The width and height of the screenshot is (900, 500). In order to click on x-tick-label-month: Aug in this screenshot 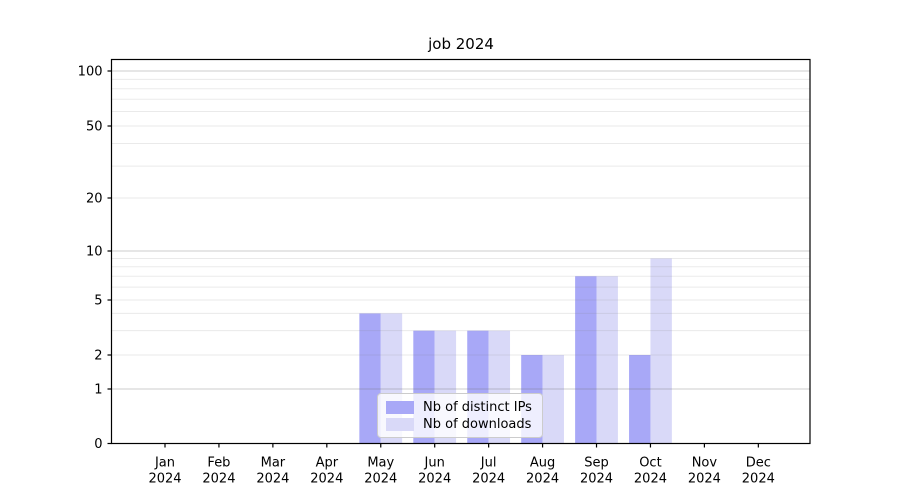, I will do `click(542, 463)`.